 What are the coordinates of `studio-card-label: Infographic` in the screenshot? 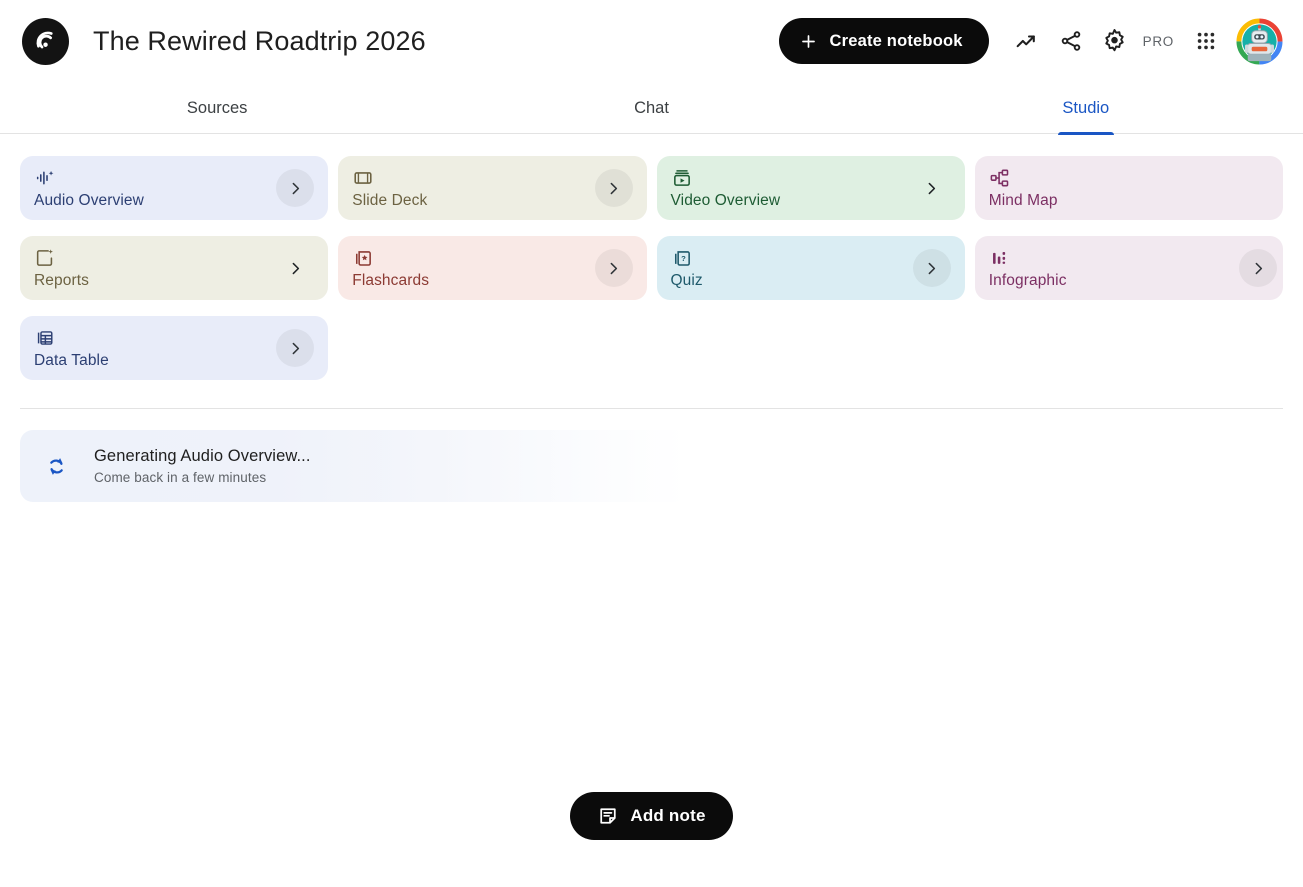 It's located at (1027, 280).